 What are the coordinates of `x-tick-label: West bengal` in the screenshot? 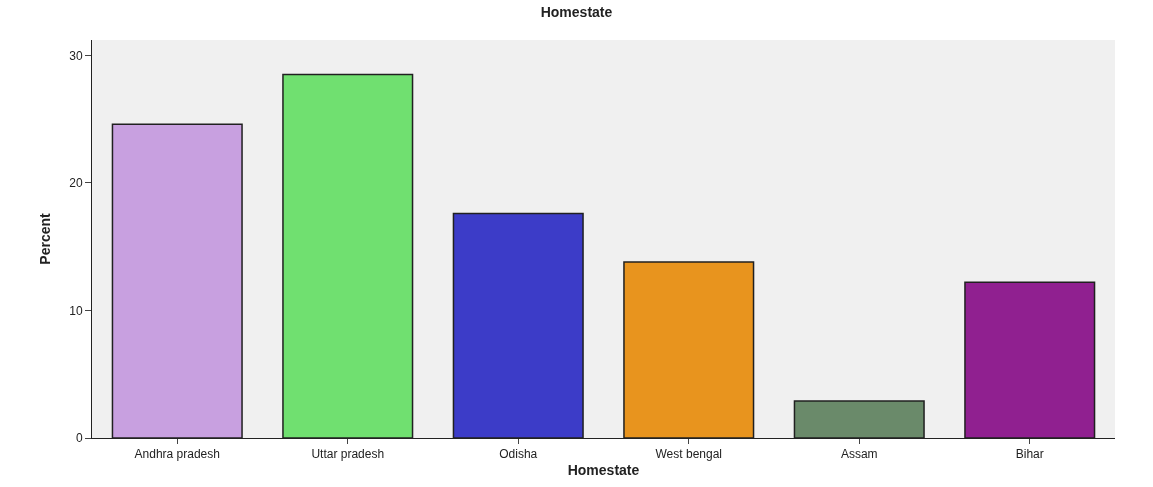 It's located at (688, 454).